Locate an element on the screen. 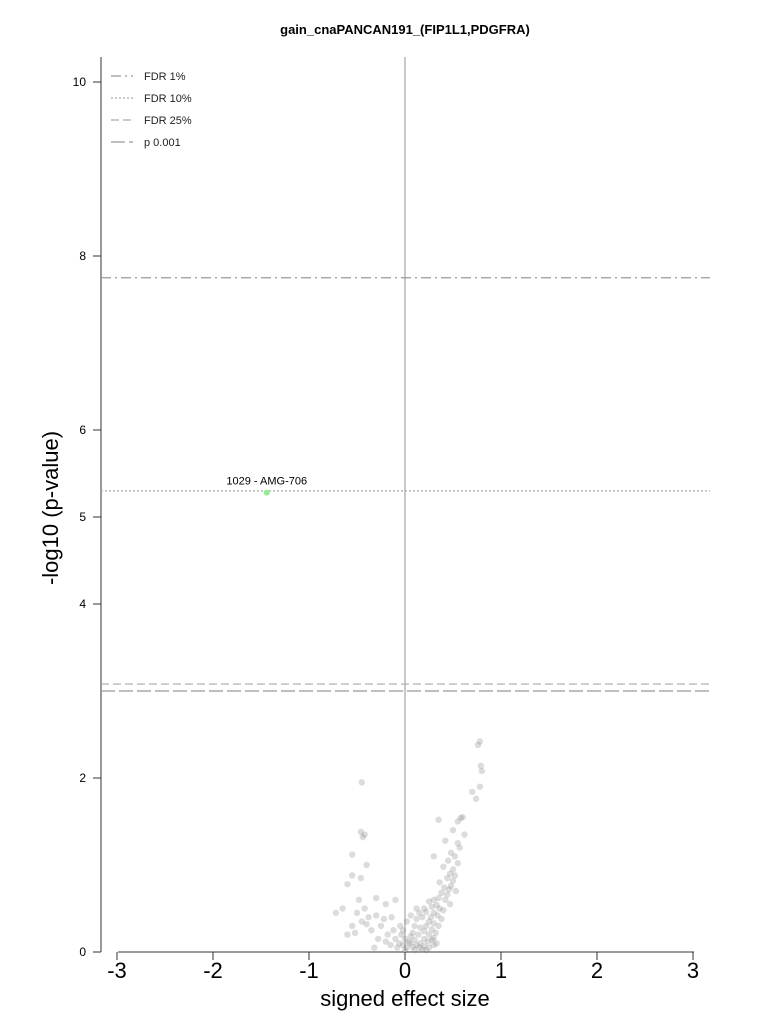 This screenshot has width=768, height=1024. y-axis: 0 2 4 5 6 8 10 is located at coordinates (87, 508).